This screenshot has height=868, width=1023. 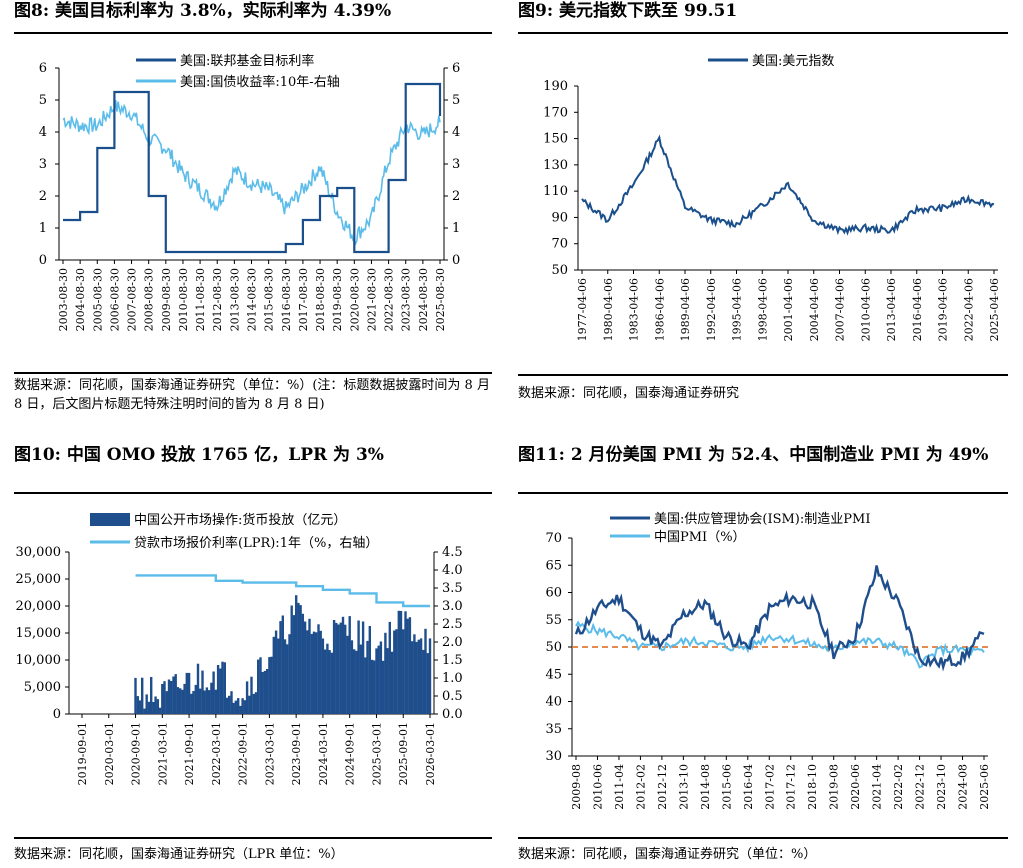 What do you see at coordinates (252, 299) in the screenshot?
I see `fig8-xtick-label: 2014-08-30` at bounding box center [252, 299].